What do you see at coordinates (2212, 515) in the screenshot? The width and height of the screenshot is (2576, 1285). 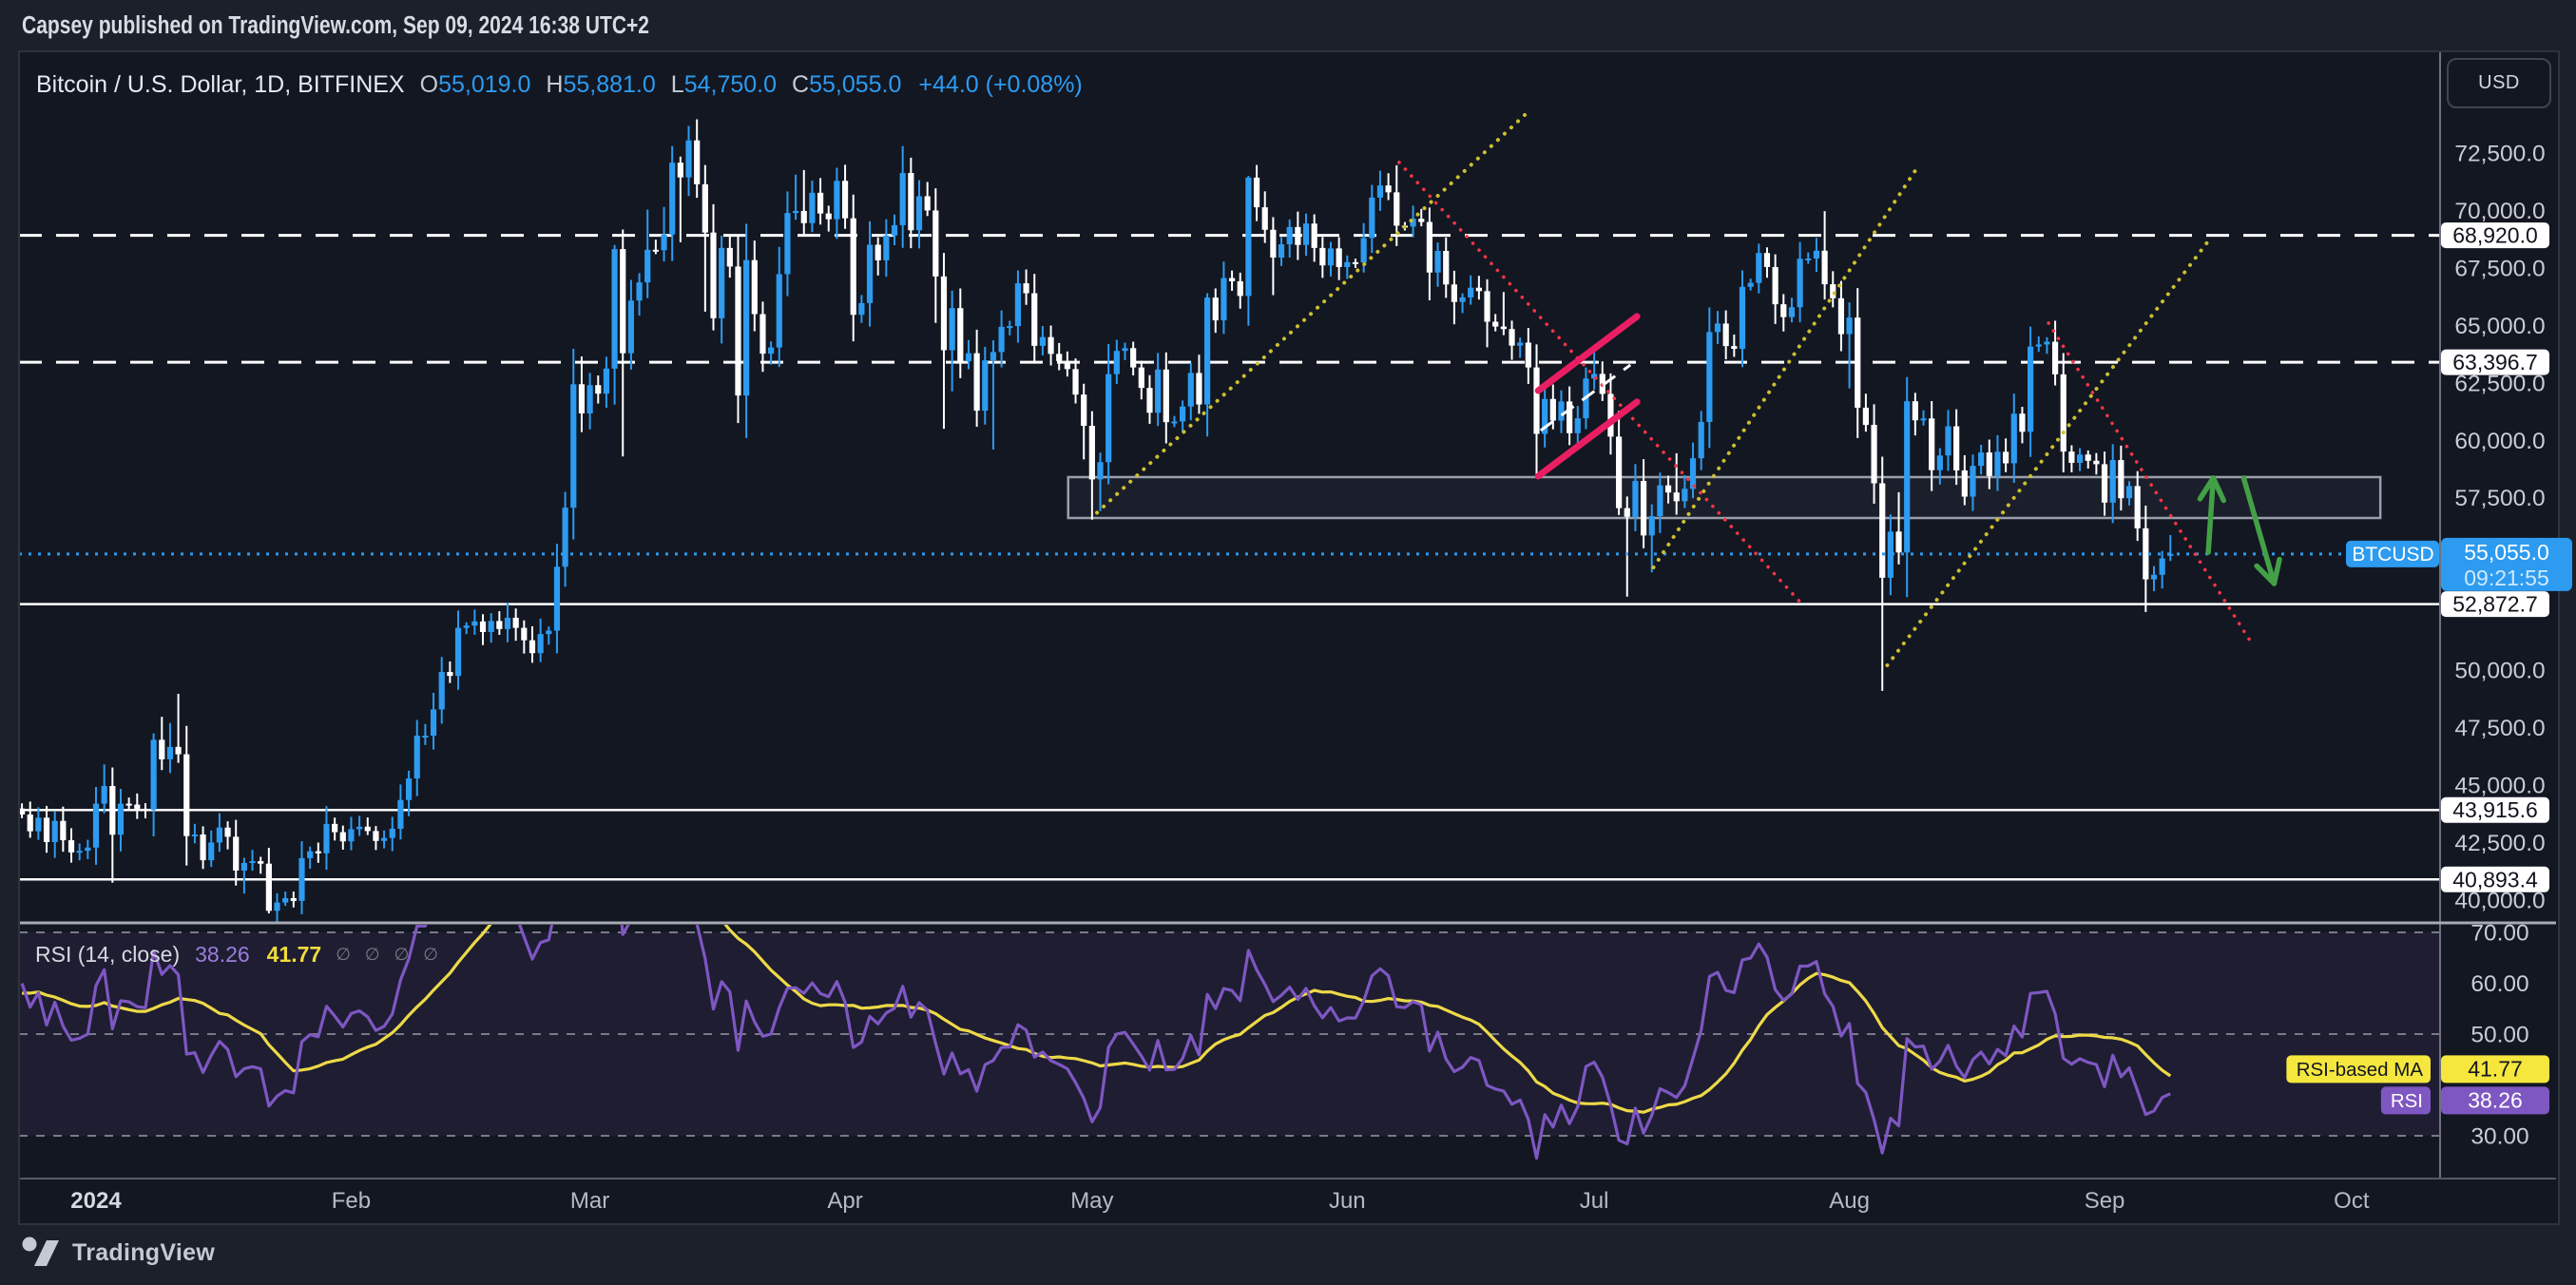 I see `up-arrow-drawing` at bounding box center [2212, 515].